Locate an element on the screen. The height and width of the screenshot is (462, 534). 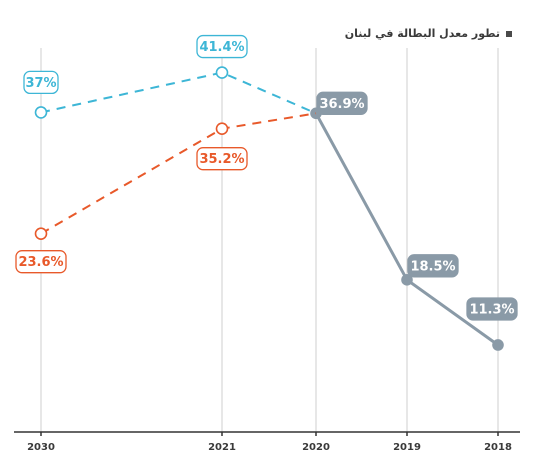
data-label-box-projection-high-2030 is located at coordinates (41, 82).